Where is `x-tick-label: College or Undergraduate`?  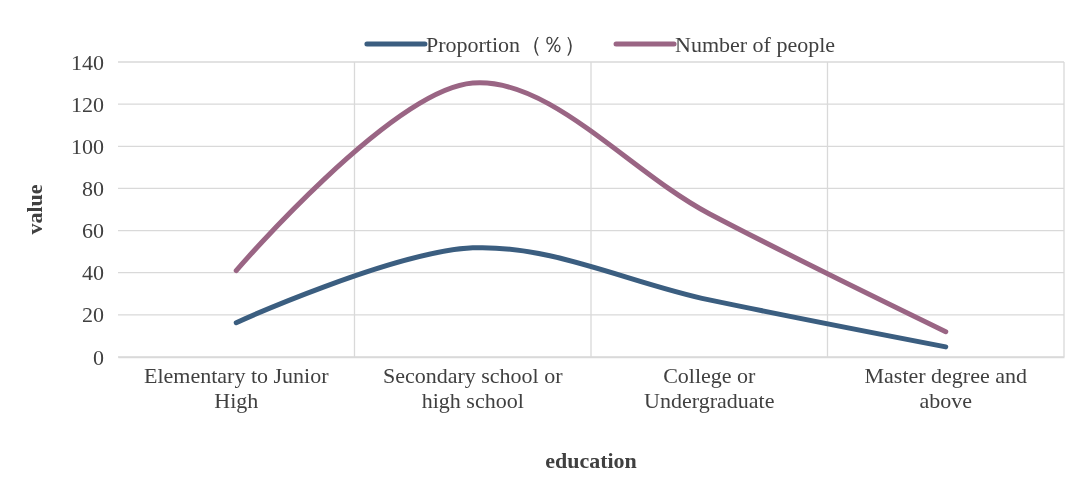
x-tick-label: College or Undergraduate is located at coordinates (709, 387).